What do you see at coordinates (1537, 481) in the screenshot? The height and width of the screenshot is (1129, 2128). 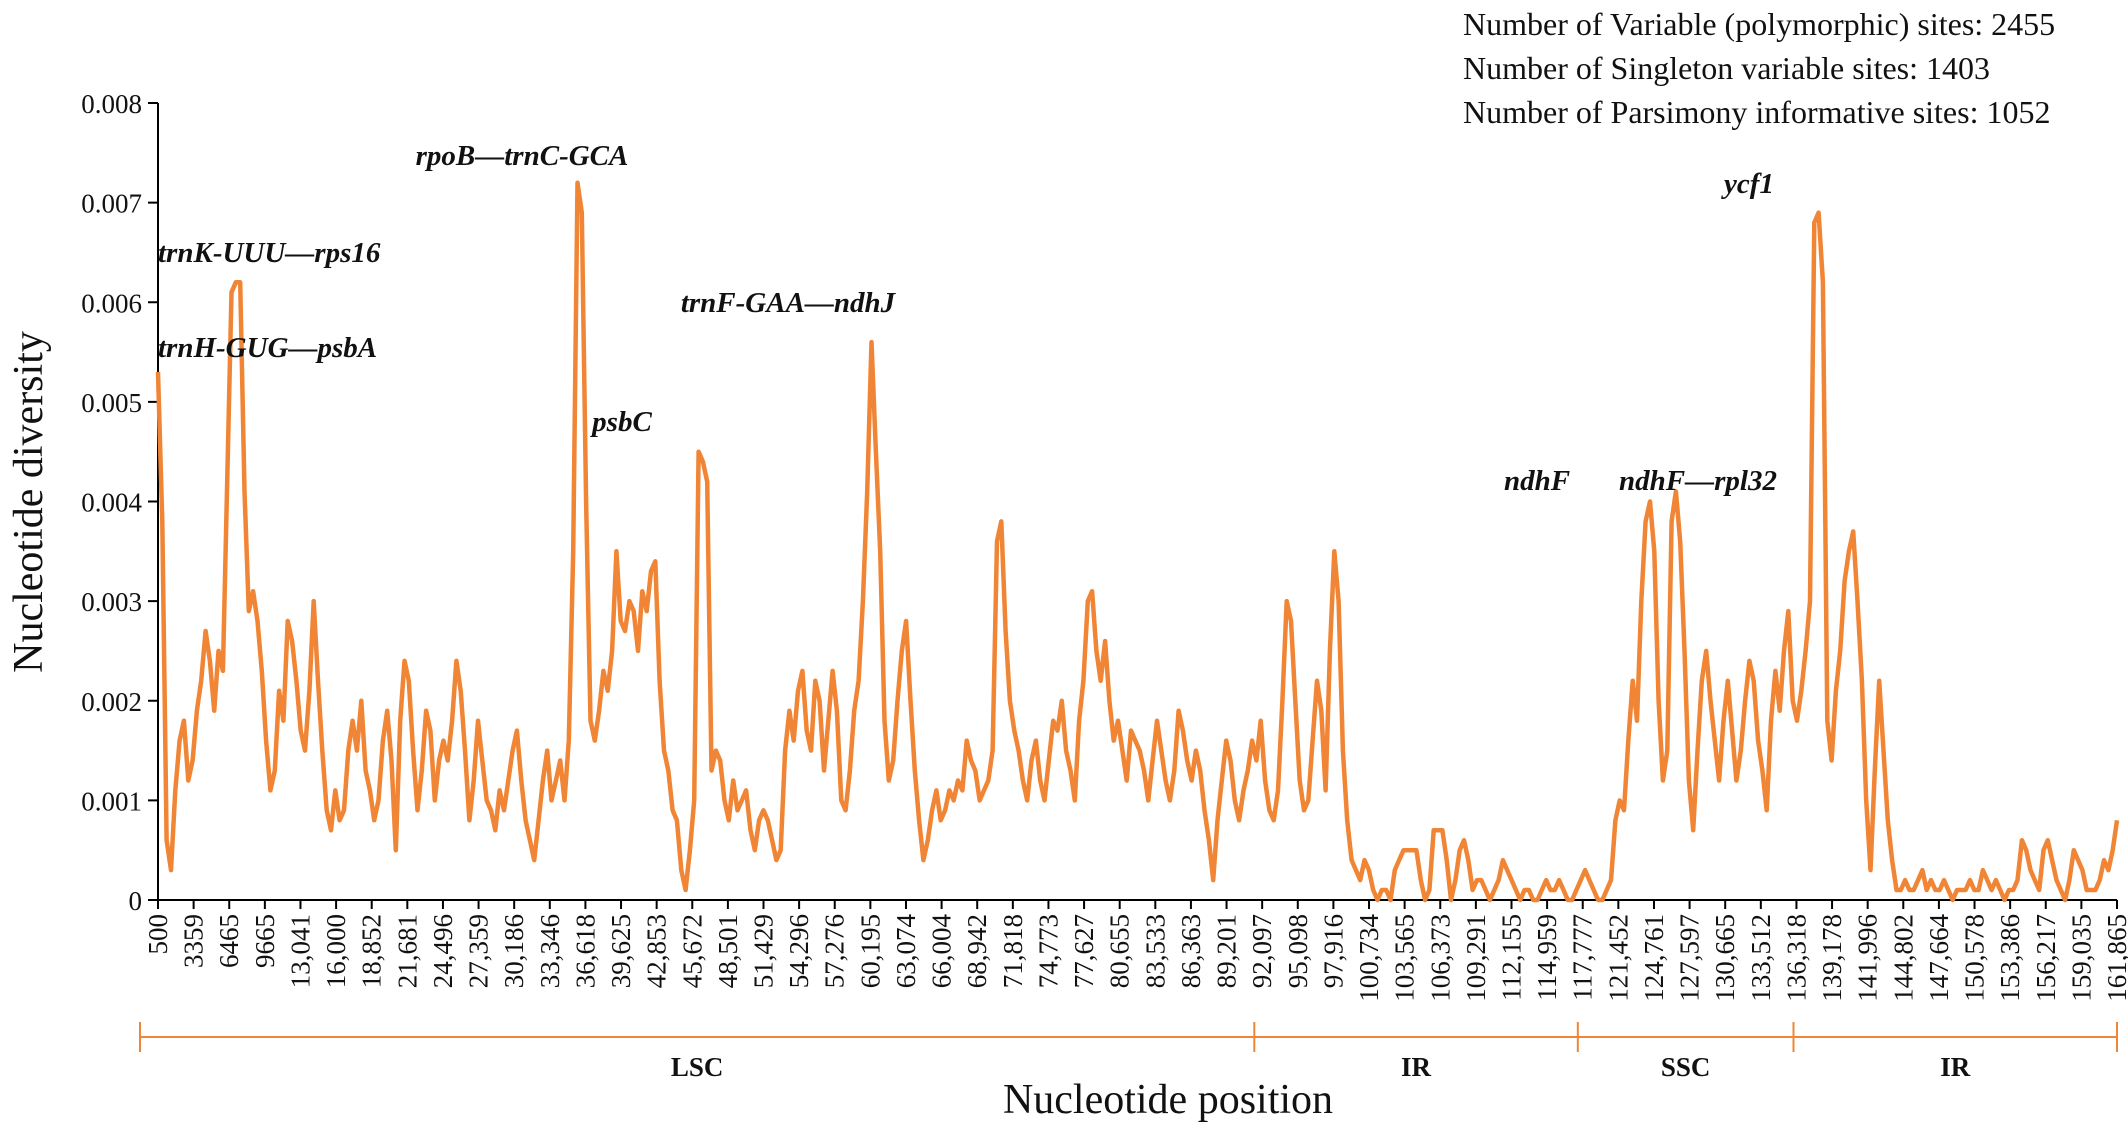 I see `peak-annotation: ndhF` at bounding box center [1537, 481].